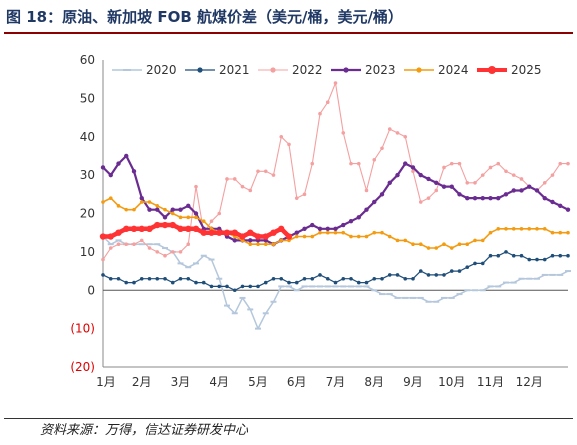  Describe the element at coordinates (307, 70) in the screenshot. I see `legend-label: 2022` at that location.